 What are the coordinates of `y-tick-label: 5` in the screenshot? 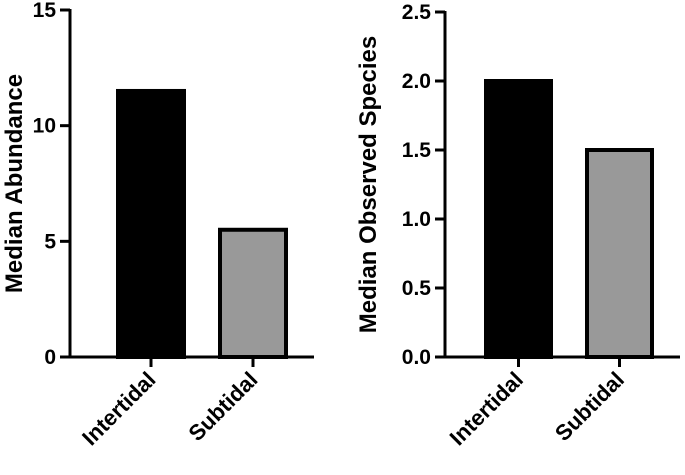 It's located at (50, 241).